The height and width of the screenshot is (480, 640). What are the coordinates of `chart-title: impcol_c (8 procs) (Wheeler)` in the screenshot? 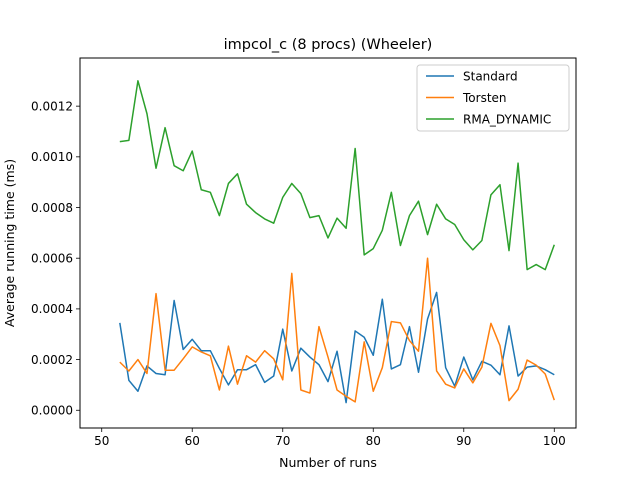 It's located at (328, 45).